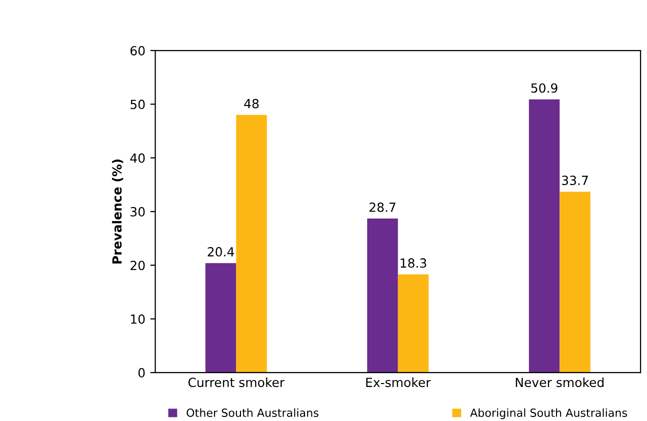  Describe the element at coordinates (236, 382) in the screenshot. I see `x-tick-label: Current smoker` at that location.